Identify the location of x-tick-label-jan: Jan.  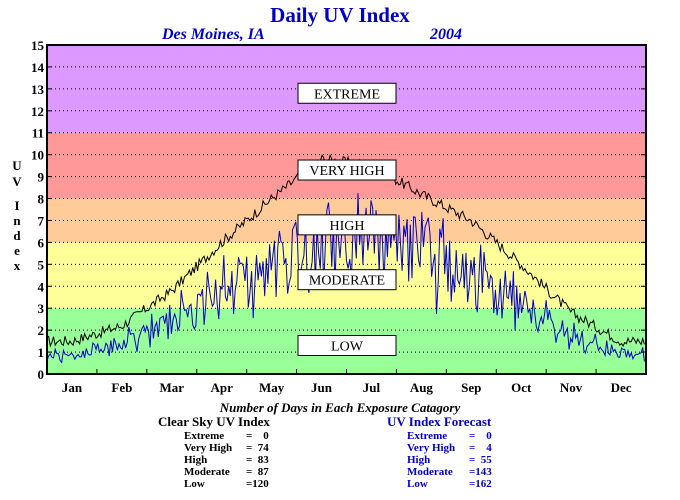
(72, 387).